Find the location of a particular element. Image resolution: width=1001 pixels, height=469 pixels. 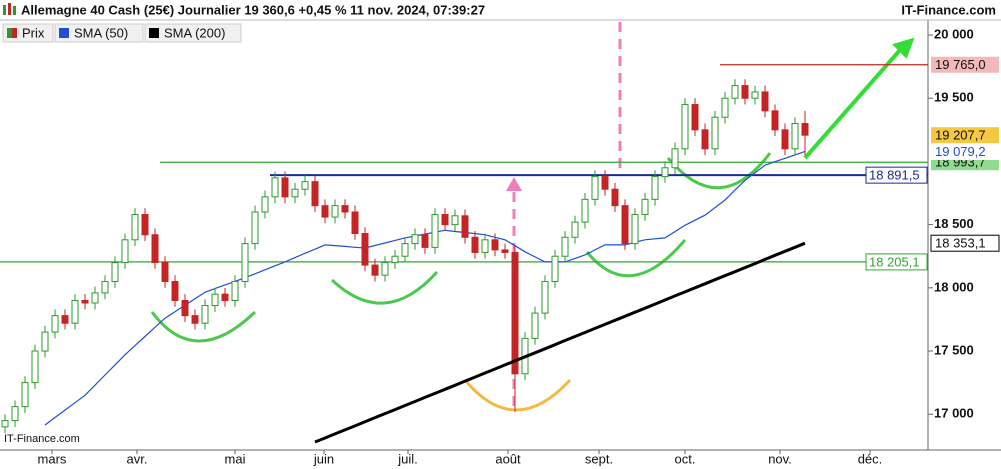

y-tick-label: 20 000 is located at coordinates (954, 33).